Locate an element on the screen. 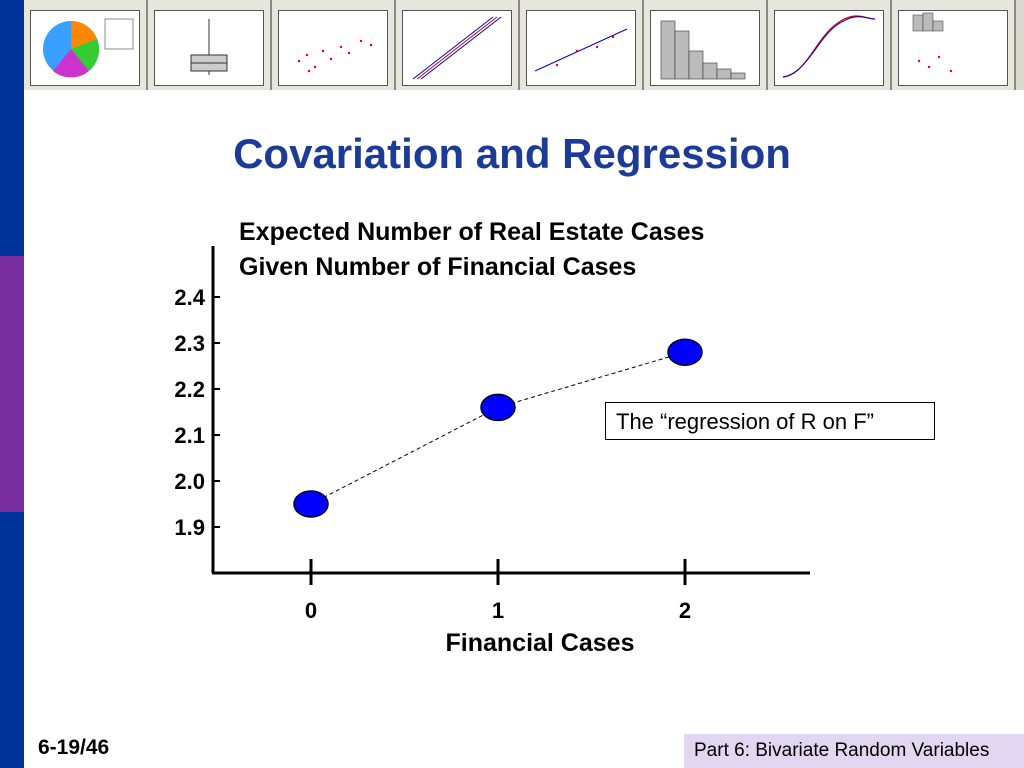  chart-title-line-1: Expected Number of Real Estate Cases is located at coordinates (472, 232).